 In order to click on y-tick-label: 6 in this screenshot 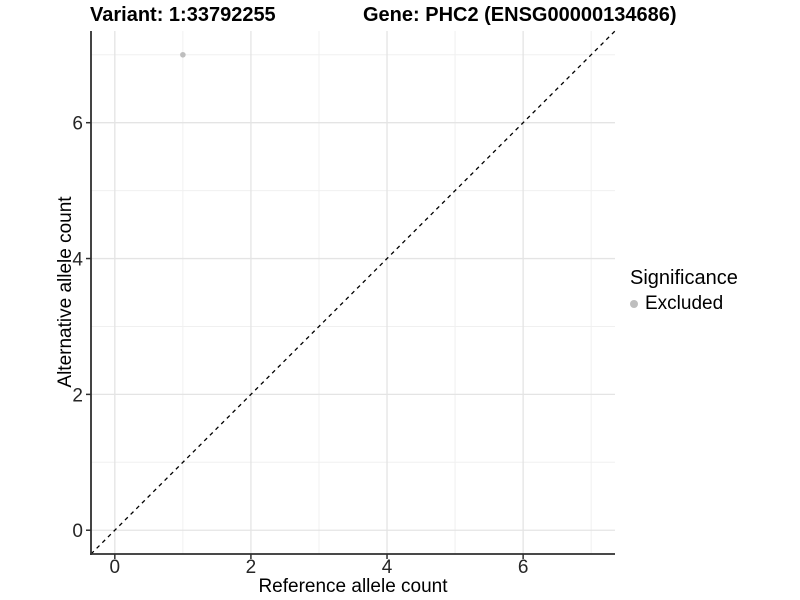, I will do `click(77, 124)`.